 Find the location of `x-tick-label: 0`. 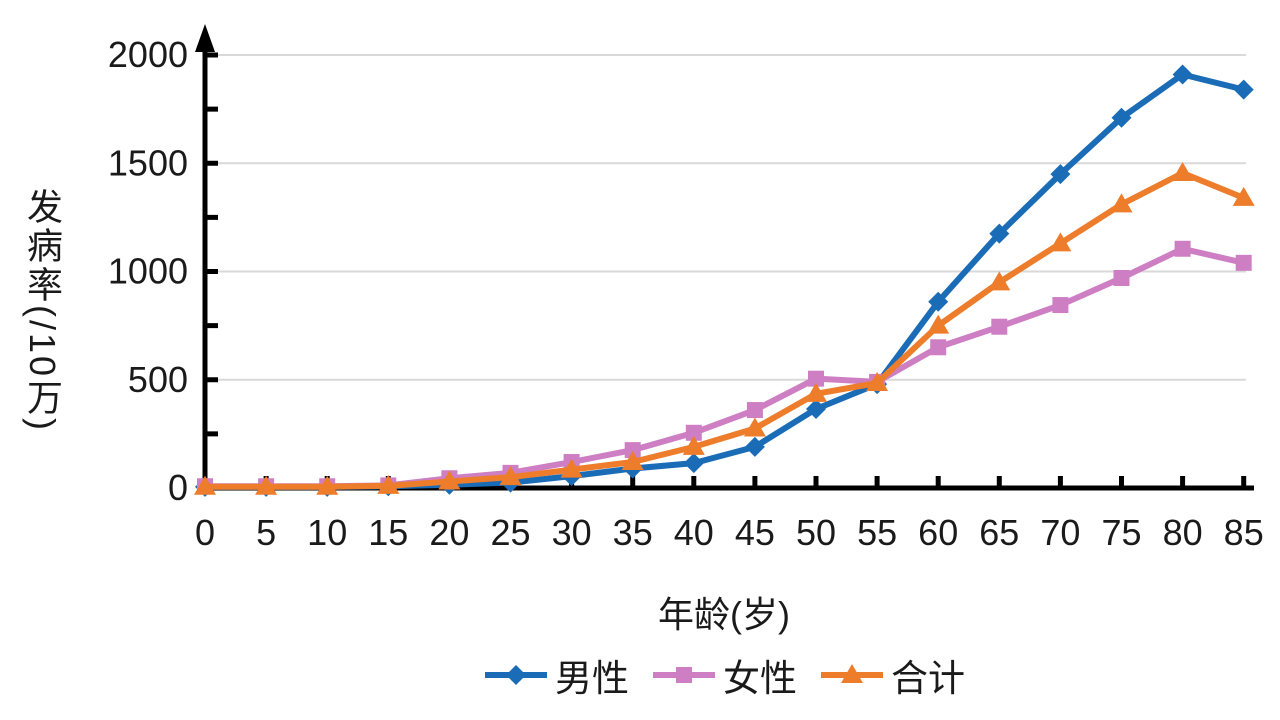

x-tick-label: 0 is located at coordinates (205, 532).